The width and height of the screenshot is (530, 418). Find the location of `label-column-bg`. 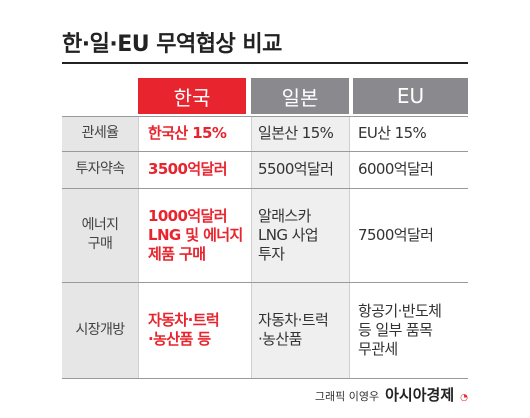

label-column-bg is located at coordinates (100, 247).